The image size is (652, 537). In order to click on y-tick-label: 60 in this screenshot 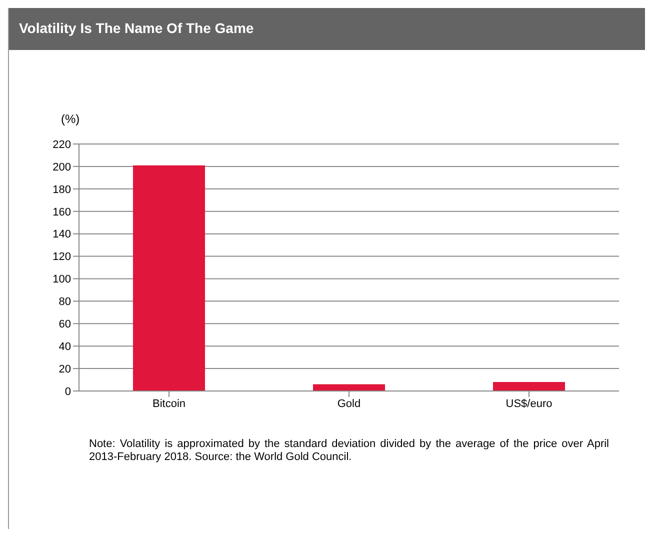, I will do `click(64, 324)`.